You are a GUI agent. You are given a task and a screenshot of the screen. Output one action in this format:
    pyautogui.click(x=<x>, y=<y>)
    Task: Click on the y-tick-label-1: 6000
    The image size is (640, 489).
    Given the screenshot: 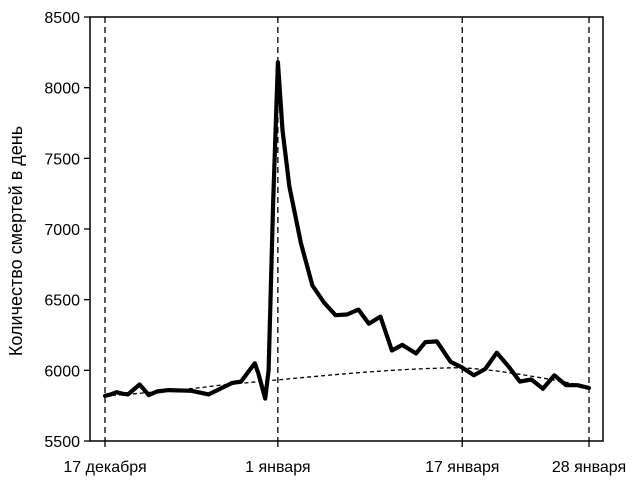 What is the action you would take?
    pyautogui.click(x=62, y=371)
    